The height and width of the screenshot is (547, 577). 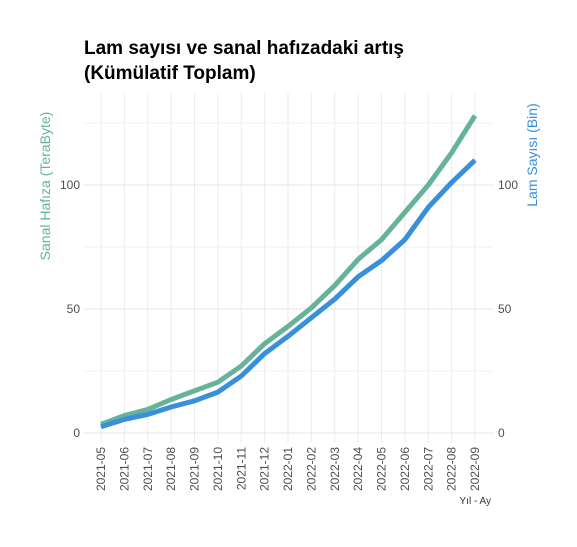 I want to click on right-tick-label: 100, so click(x=508, y=185).